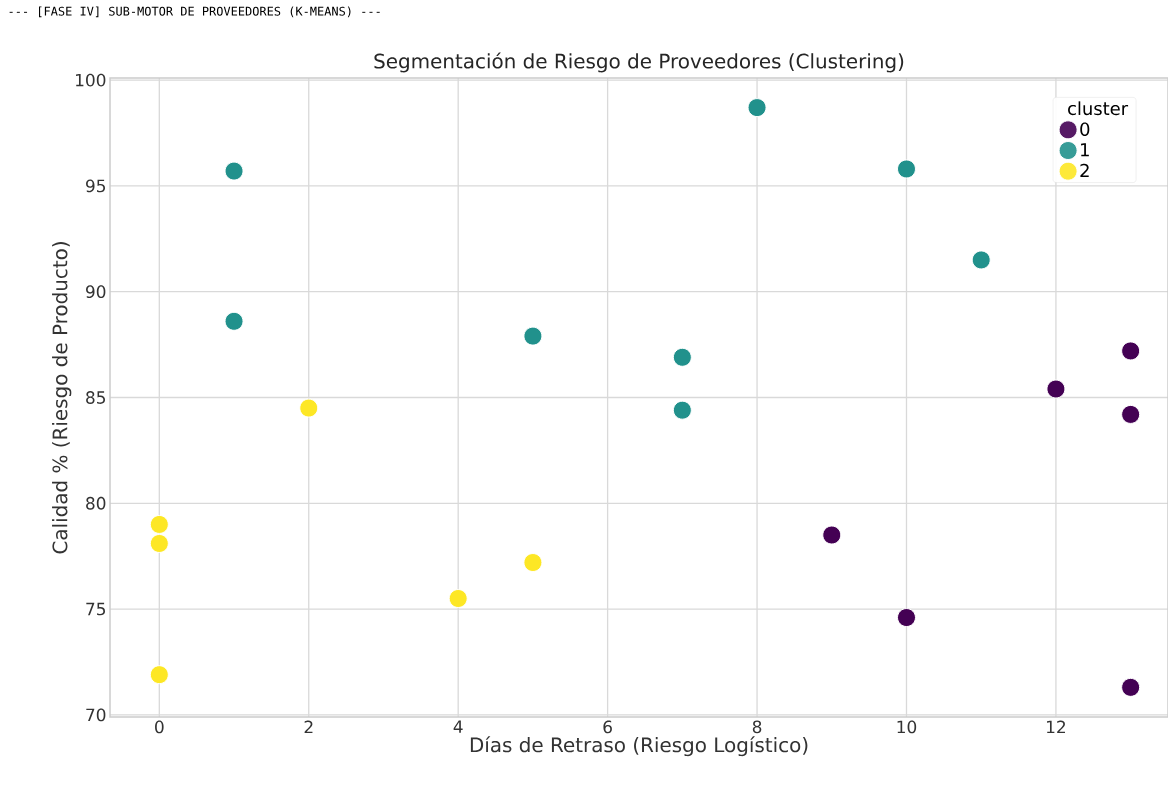  I want to click on y-tick-label: 90, so click(96, 292).